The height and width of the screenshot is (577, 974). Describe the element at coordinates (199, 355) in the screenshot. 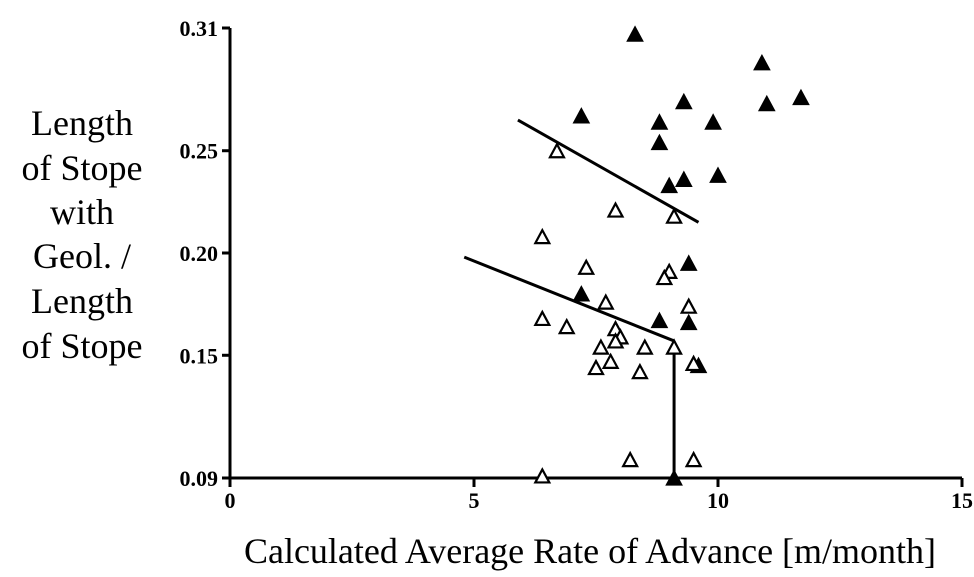

I see `y-tick-label: 0.15` at that location.